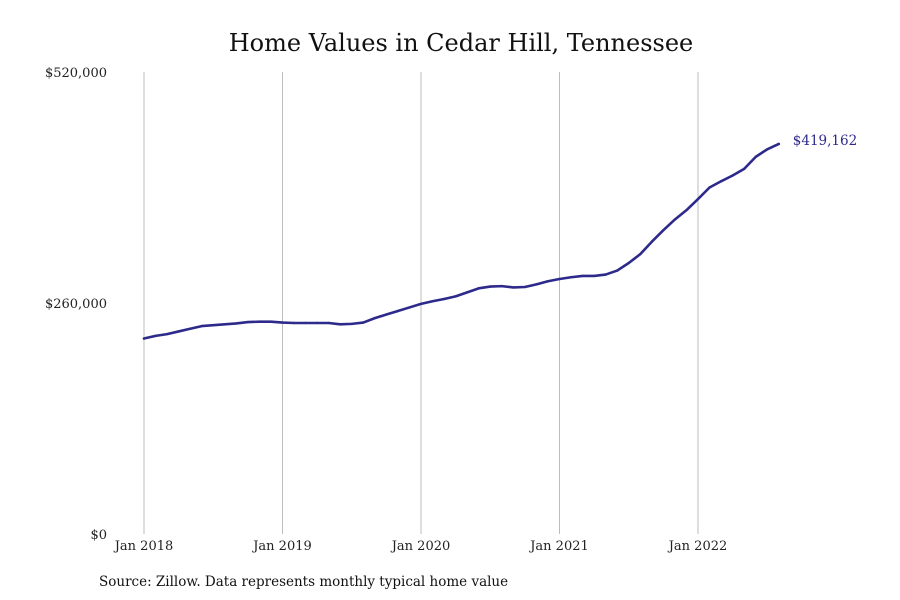 The height and width of the screenshot is (600, 900). What do you see at coordinates (825, 141) in the screenshot?
I see `end-value-label: $419,162` at bounding box center [825, 141].